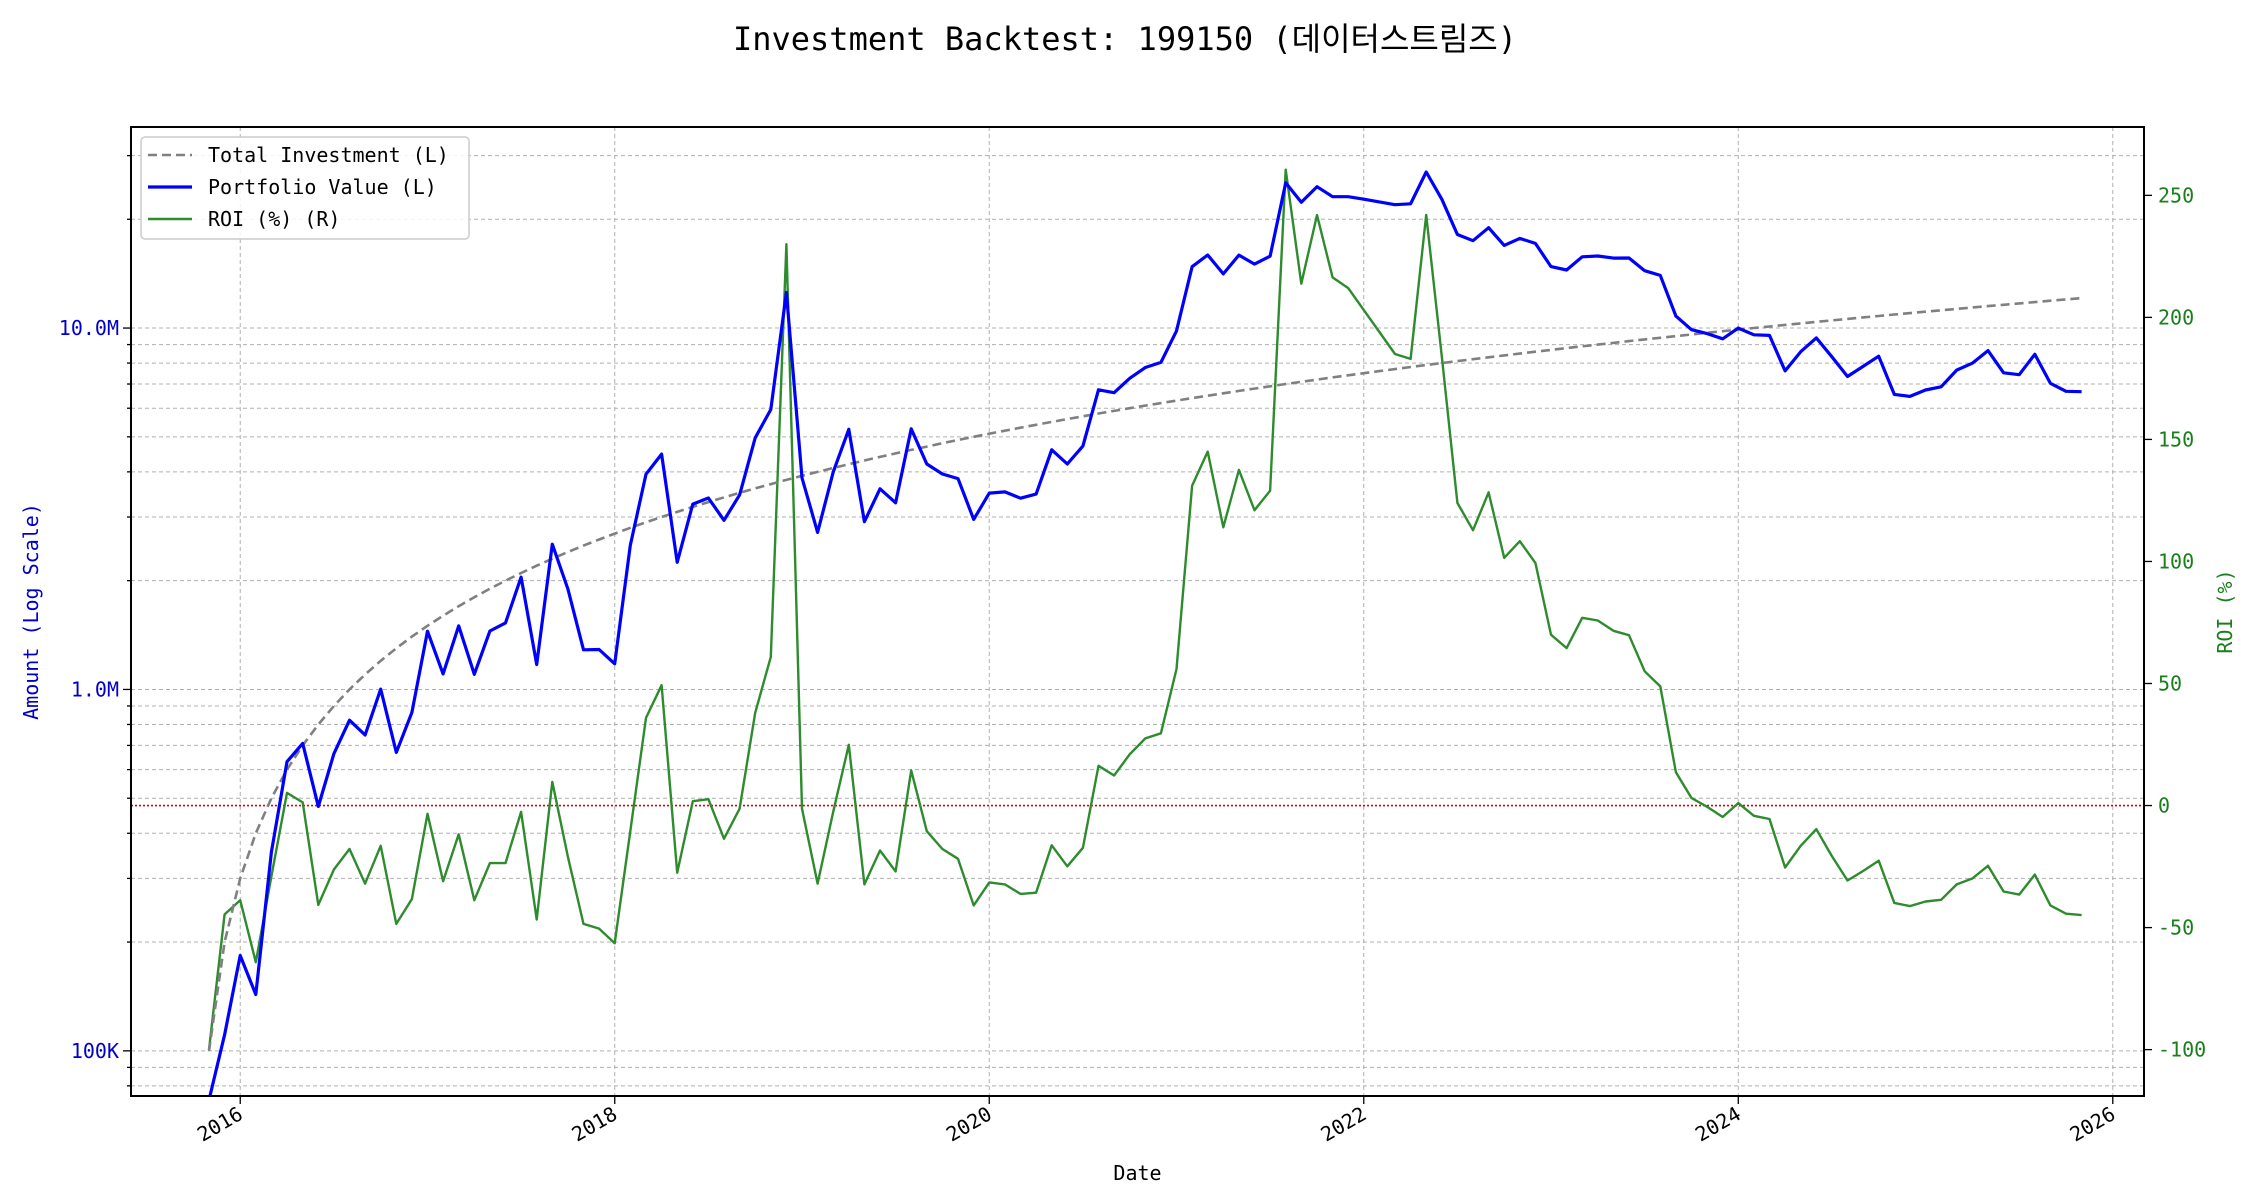 The image size is (2250, 1200). I want to click on y-right-tick-label: 0, so click(2164, 806).